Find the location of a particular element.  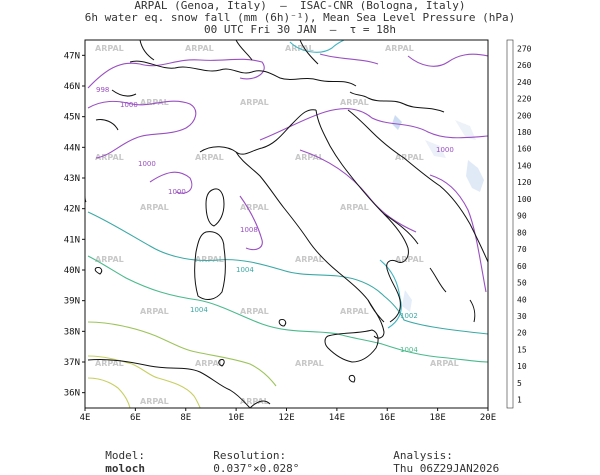

footer-analysis: Analysis: Thu 06Z29JAN2026 is located at coordinates (439, 455).